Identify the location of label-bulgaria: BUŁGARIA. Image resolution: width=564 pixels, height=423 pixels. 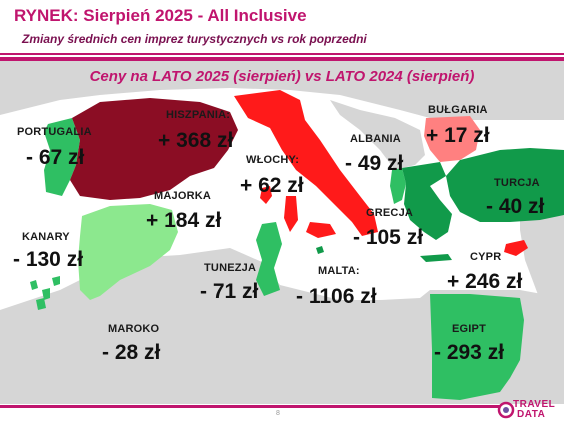
(458, 110).